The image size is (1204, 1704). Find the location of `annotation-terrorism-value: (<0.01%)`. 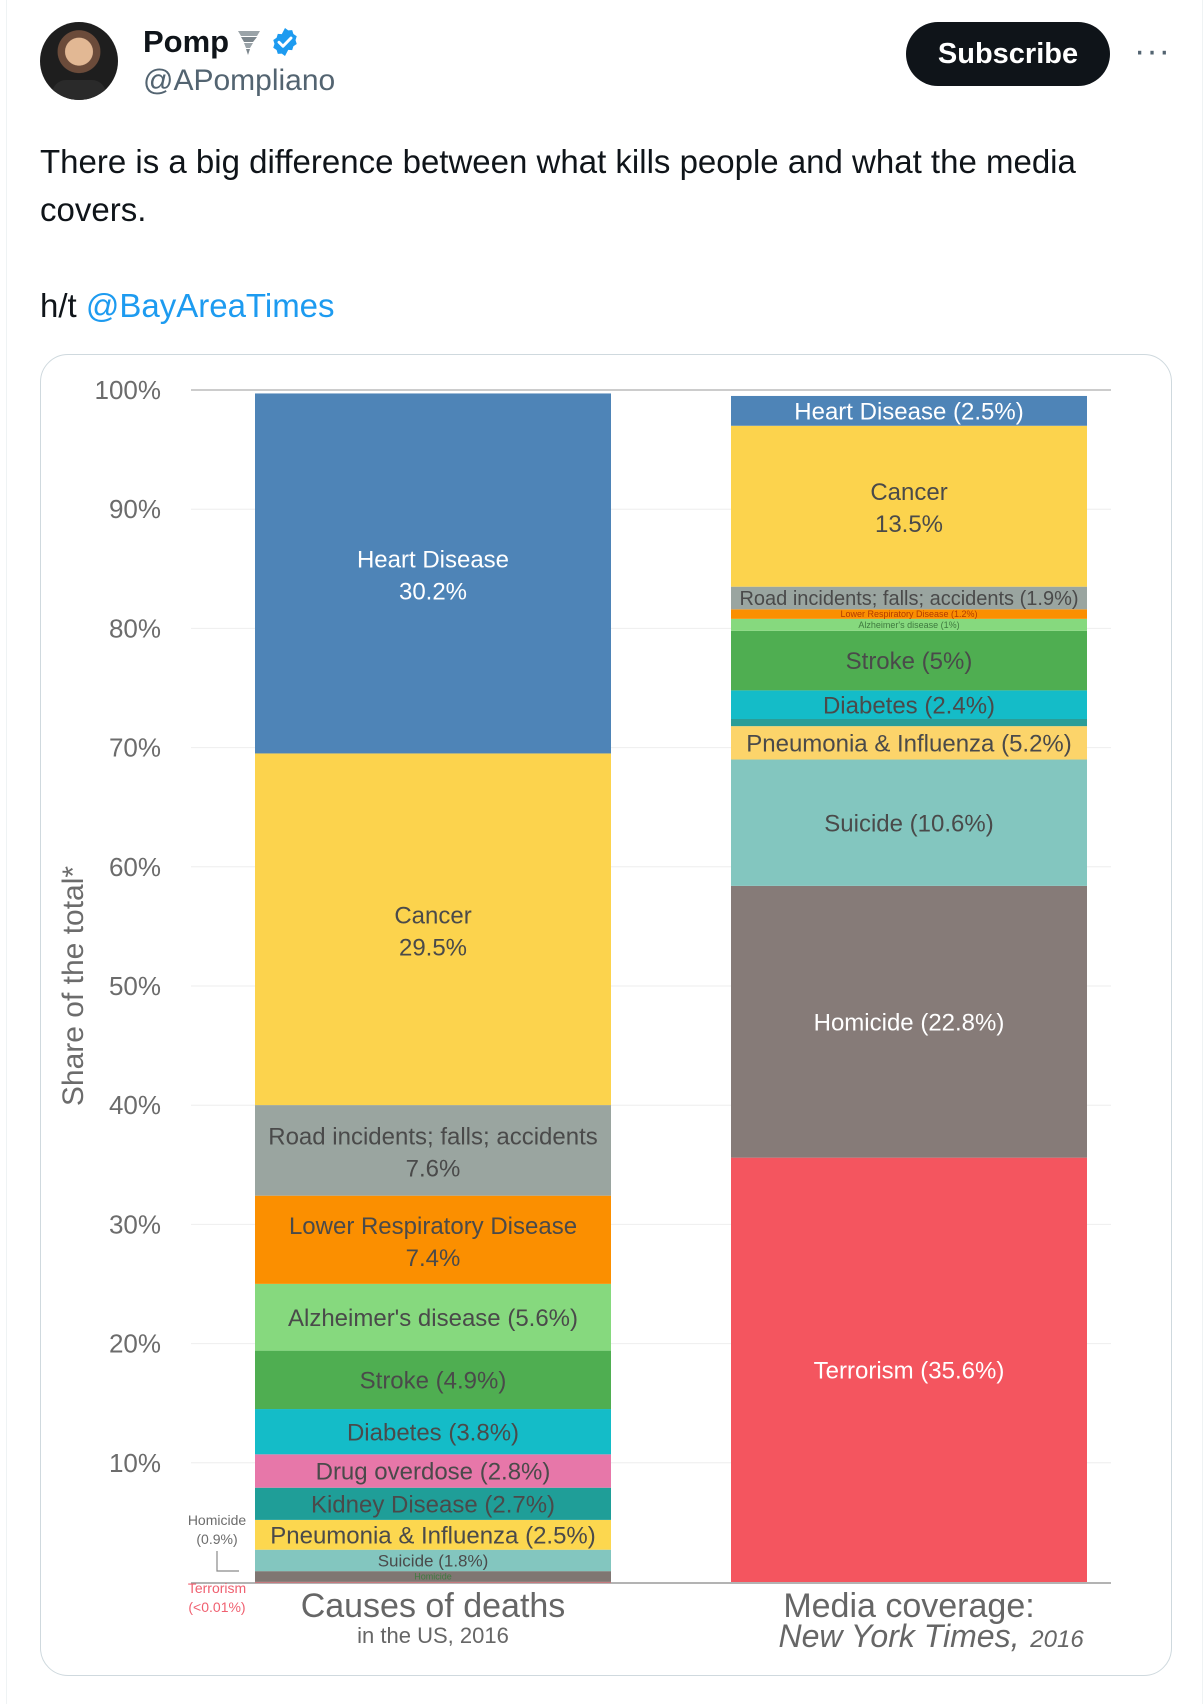

annotation-terrorism-value: (<0.01%) is located at coordinates (216, 1607).